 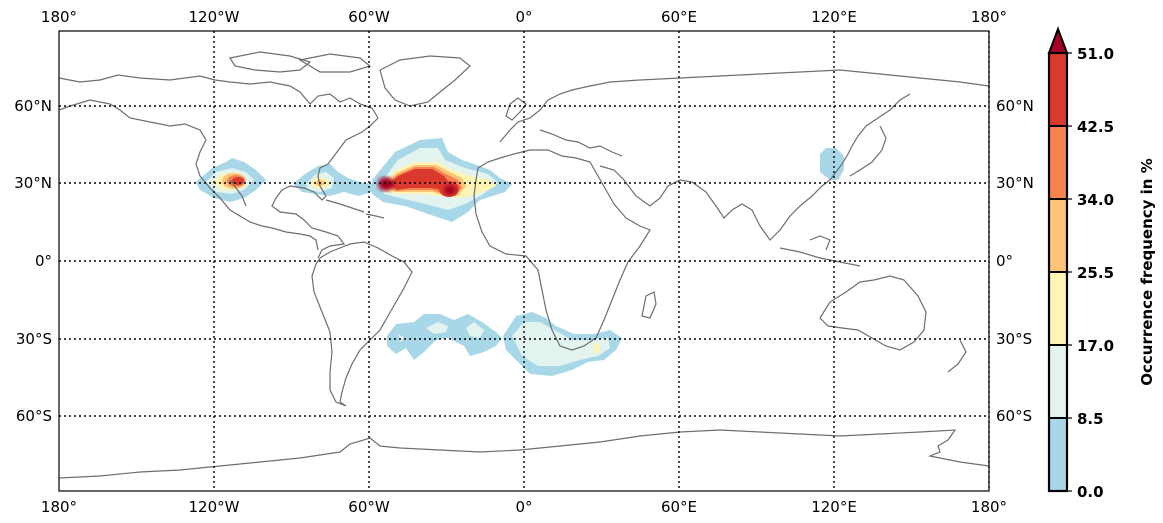 What do you see at coordinates (1014, 416) in the screenshot?
I see `y-tick-right: 60°S` at bounding box center [1014, 416].